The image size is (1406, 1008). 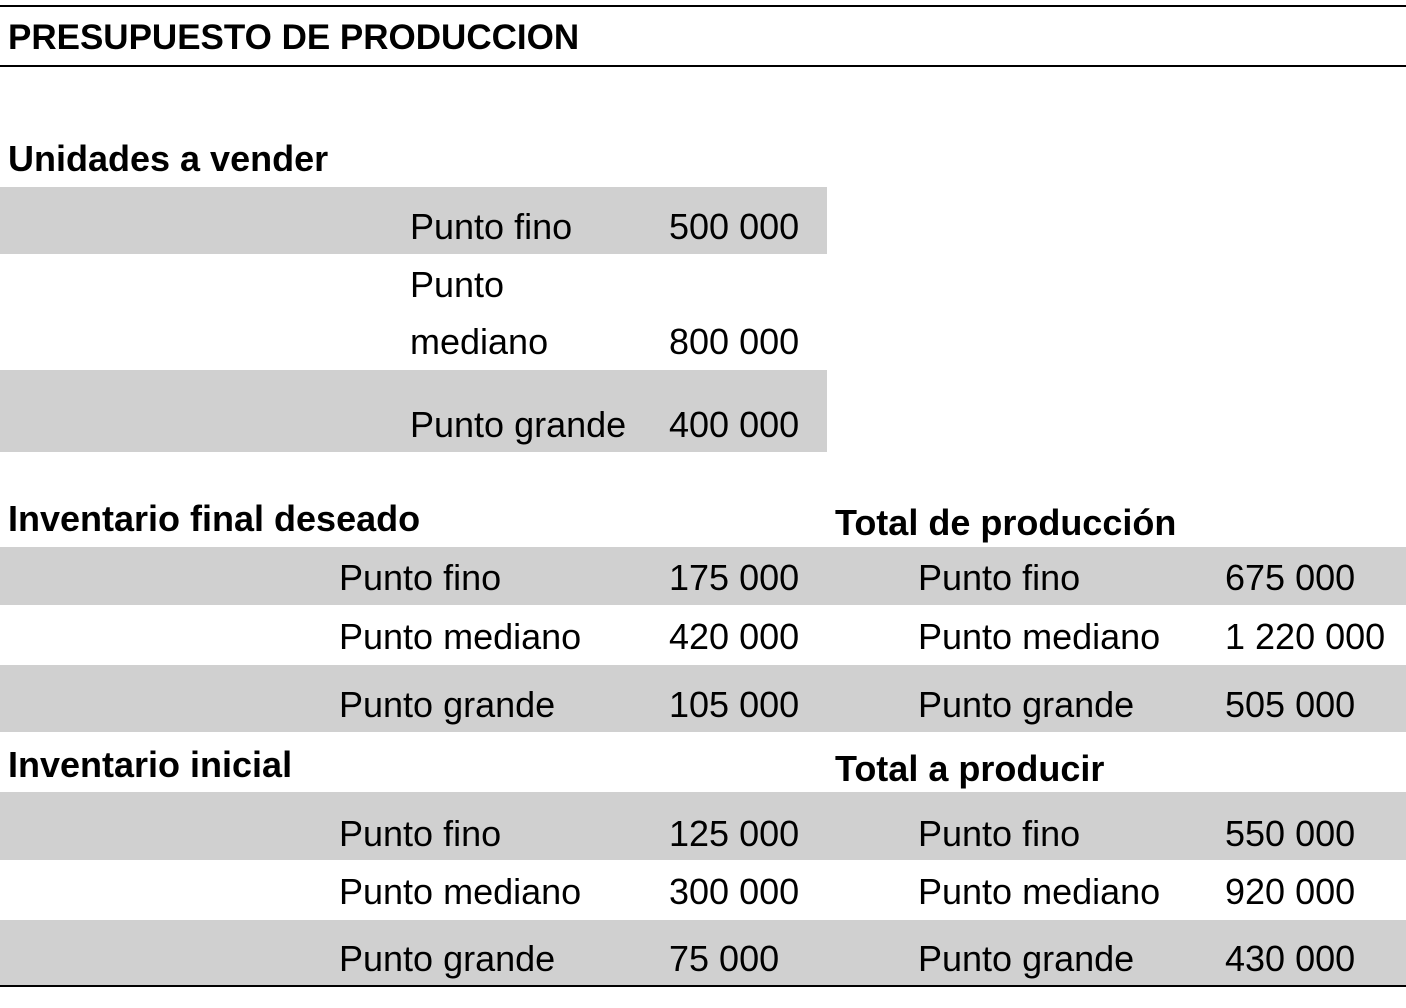 What do you see at coordinates (1305, 636) in the screenshot?
I see `produccion-value-mediano: 1 220 000` at bounding box center [1305, 636].